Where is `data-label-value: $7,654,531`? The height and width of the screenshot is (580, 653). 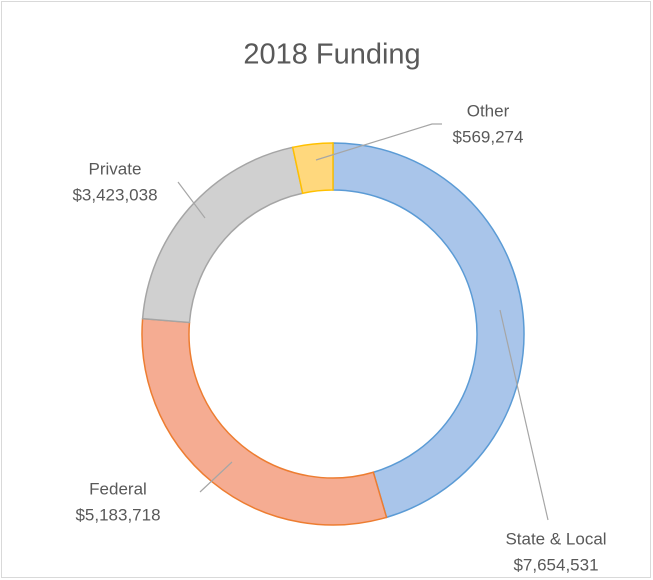 data-label-value: $7,654,531 is located at coordinates (555, 564).